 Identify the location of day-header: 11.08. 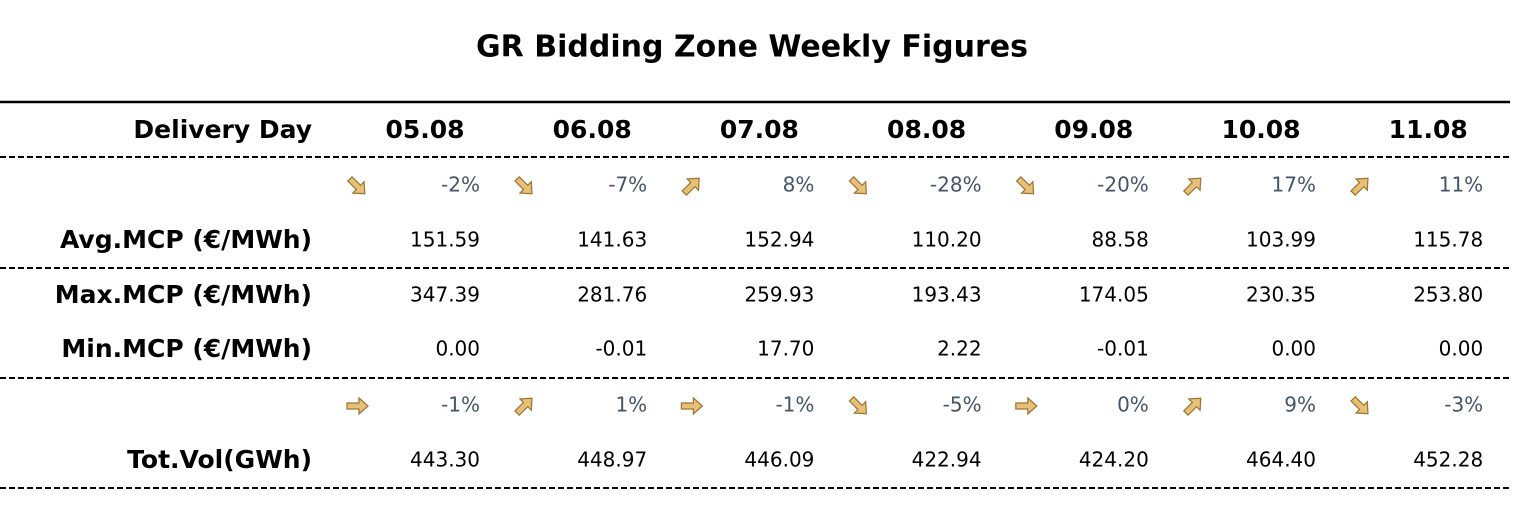
(1428, 129).